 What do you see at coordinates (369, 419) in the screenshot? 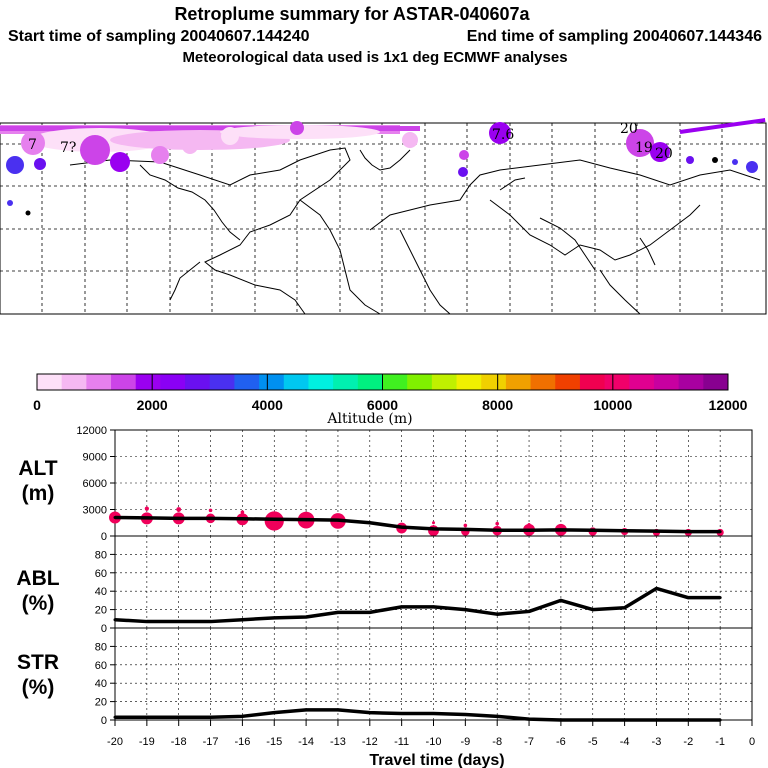
I see `colorbar-label: Altitude (m)` at bounding box center [369, 419].